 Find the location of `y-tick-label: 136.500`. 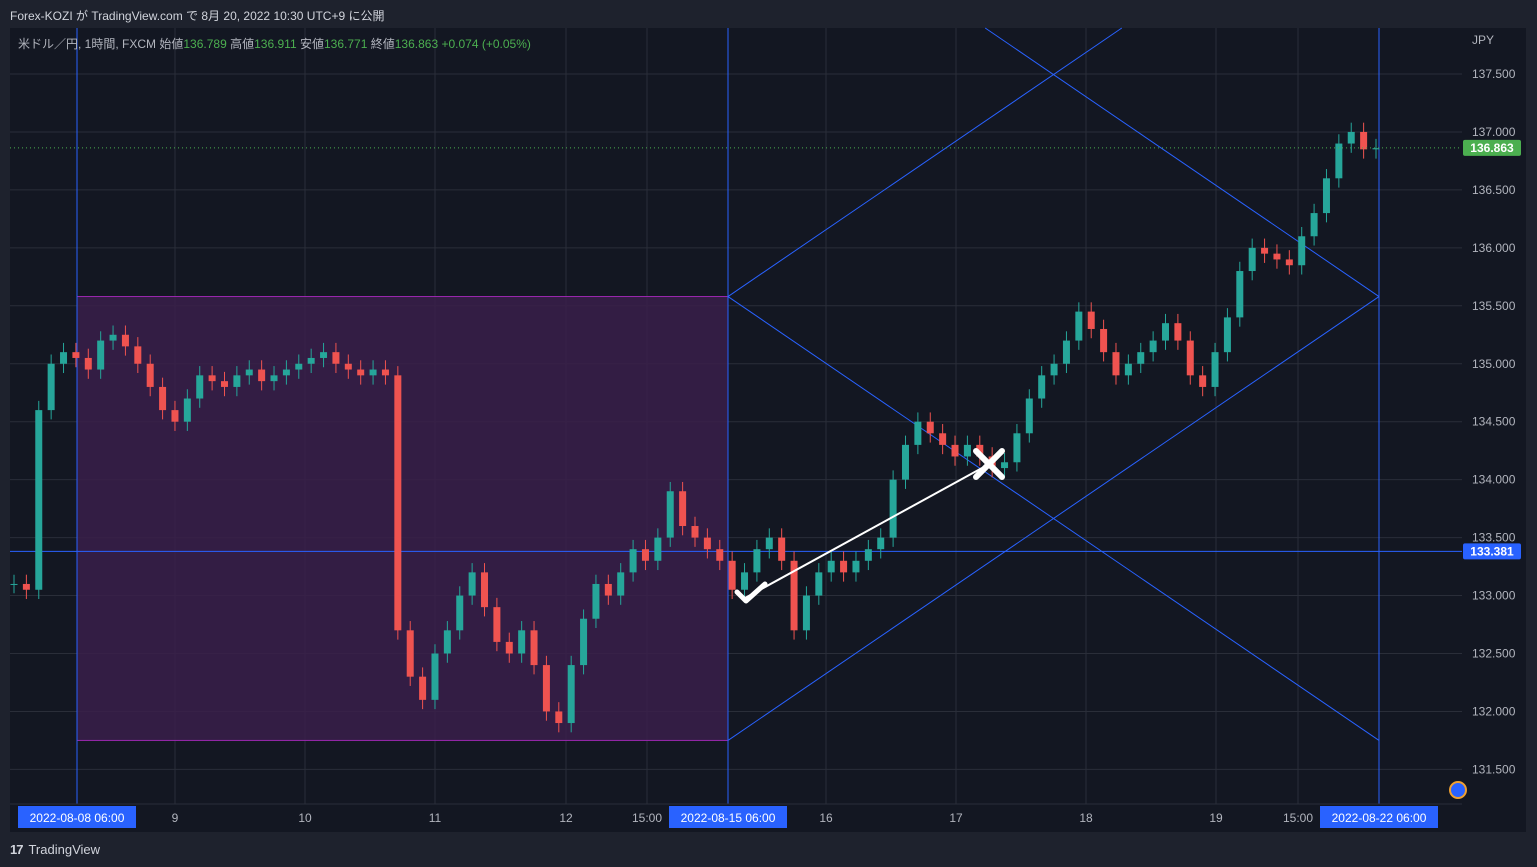

y-tick-label: 136.500 is located at coordinates (1494, 190).